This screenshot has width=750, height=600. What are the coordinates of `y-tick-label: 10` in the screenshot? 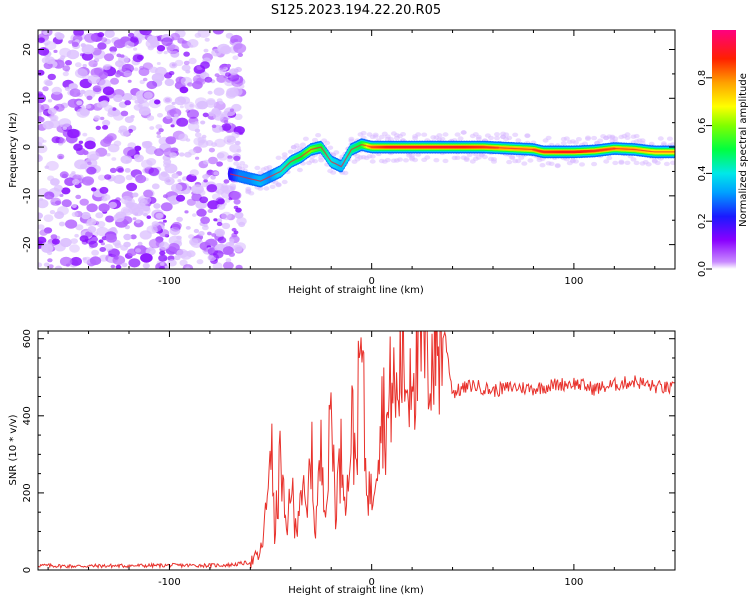 It's located at (27, 98).